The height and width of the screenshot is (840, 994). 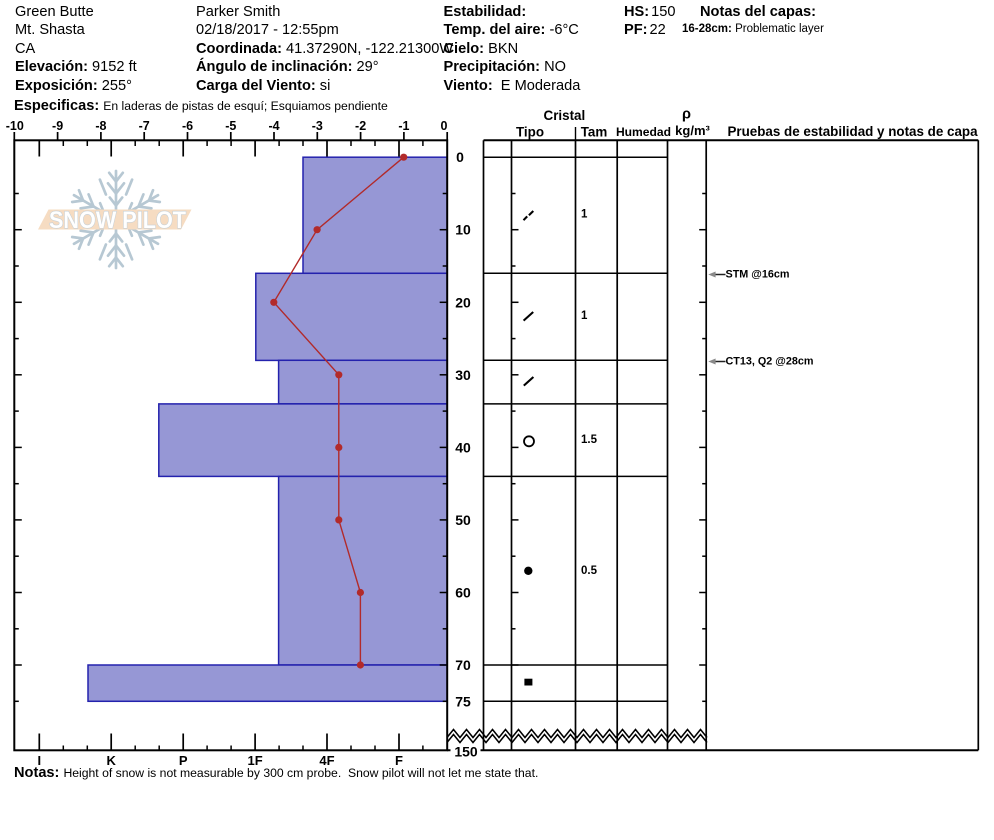 What do you see at coordinates (463, 520) in the screenshot?
I see `svg-text: 50` at bounding box center [463, 520].